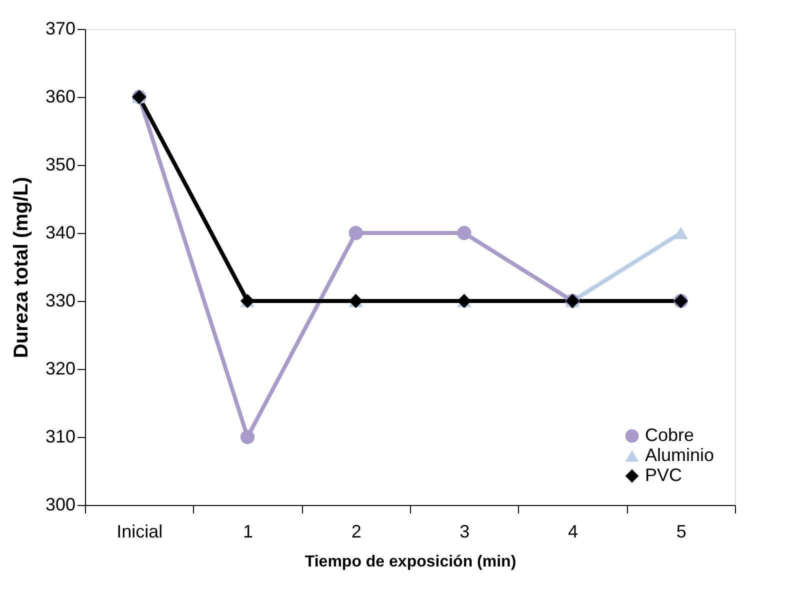 This screenshot has height=599, width=794. I want to click on y-tick-label: 320, so click(60, 368).